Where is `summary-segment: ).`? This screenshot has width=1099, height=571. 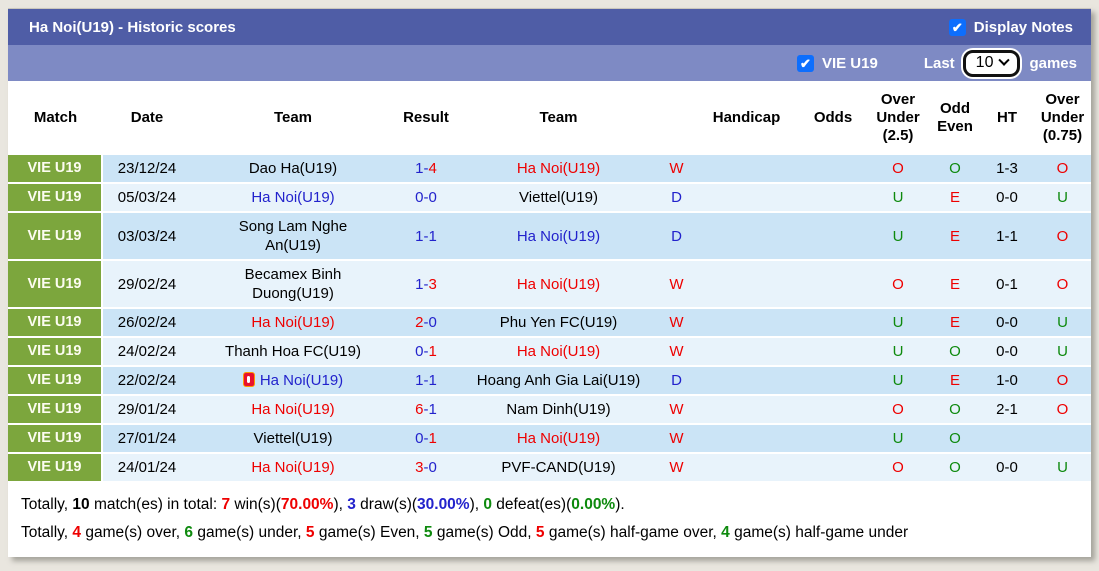
summary-segment: ). is located at coordinates (620, 504).